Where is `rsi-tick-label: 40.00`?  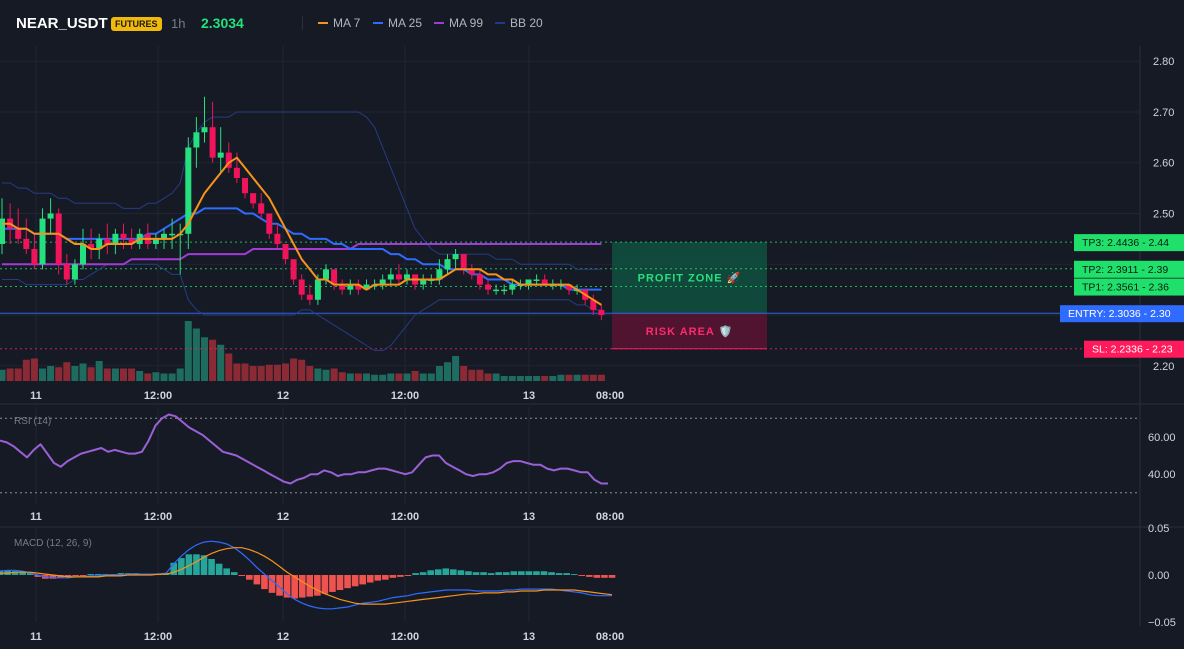 rsi-tick-label: 40.00 is located at coordinates (1162, 475).